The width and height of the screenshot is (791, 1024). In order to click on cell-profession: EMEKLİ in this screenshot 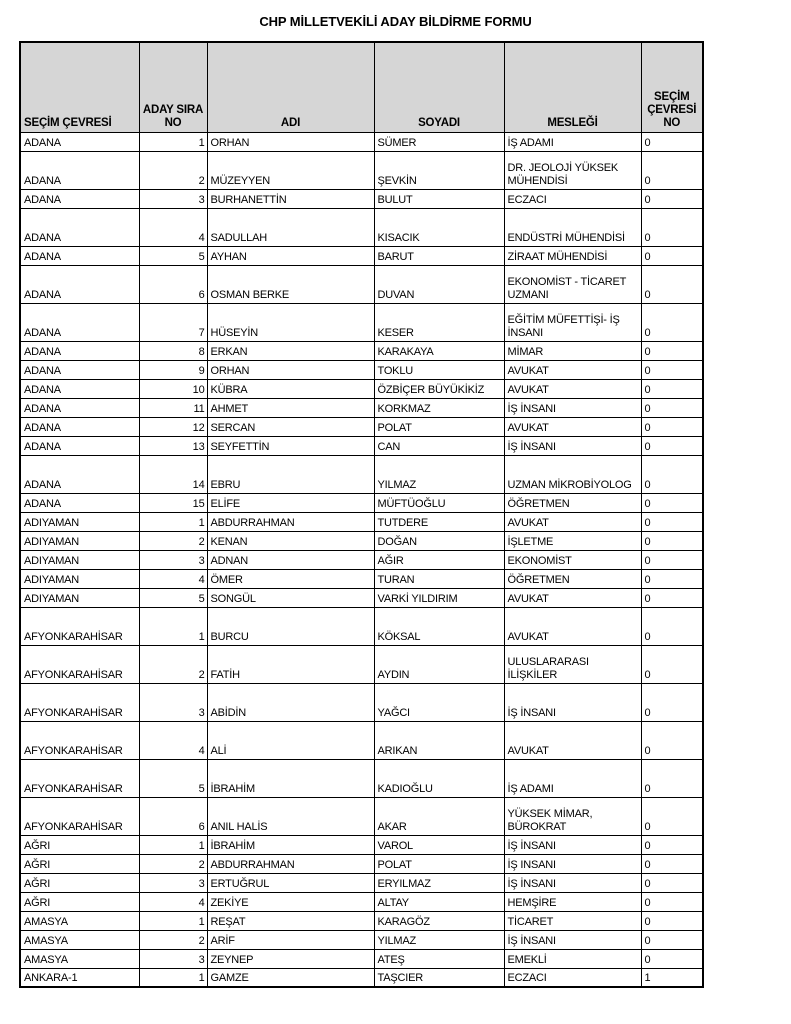, I will do `click(572, 958)`.